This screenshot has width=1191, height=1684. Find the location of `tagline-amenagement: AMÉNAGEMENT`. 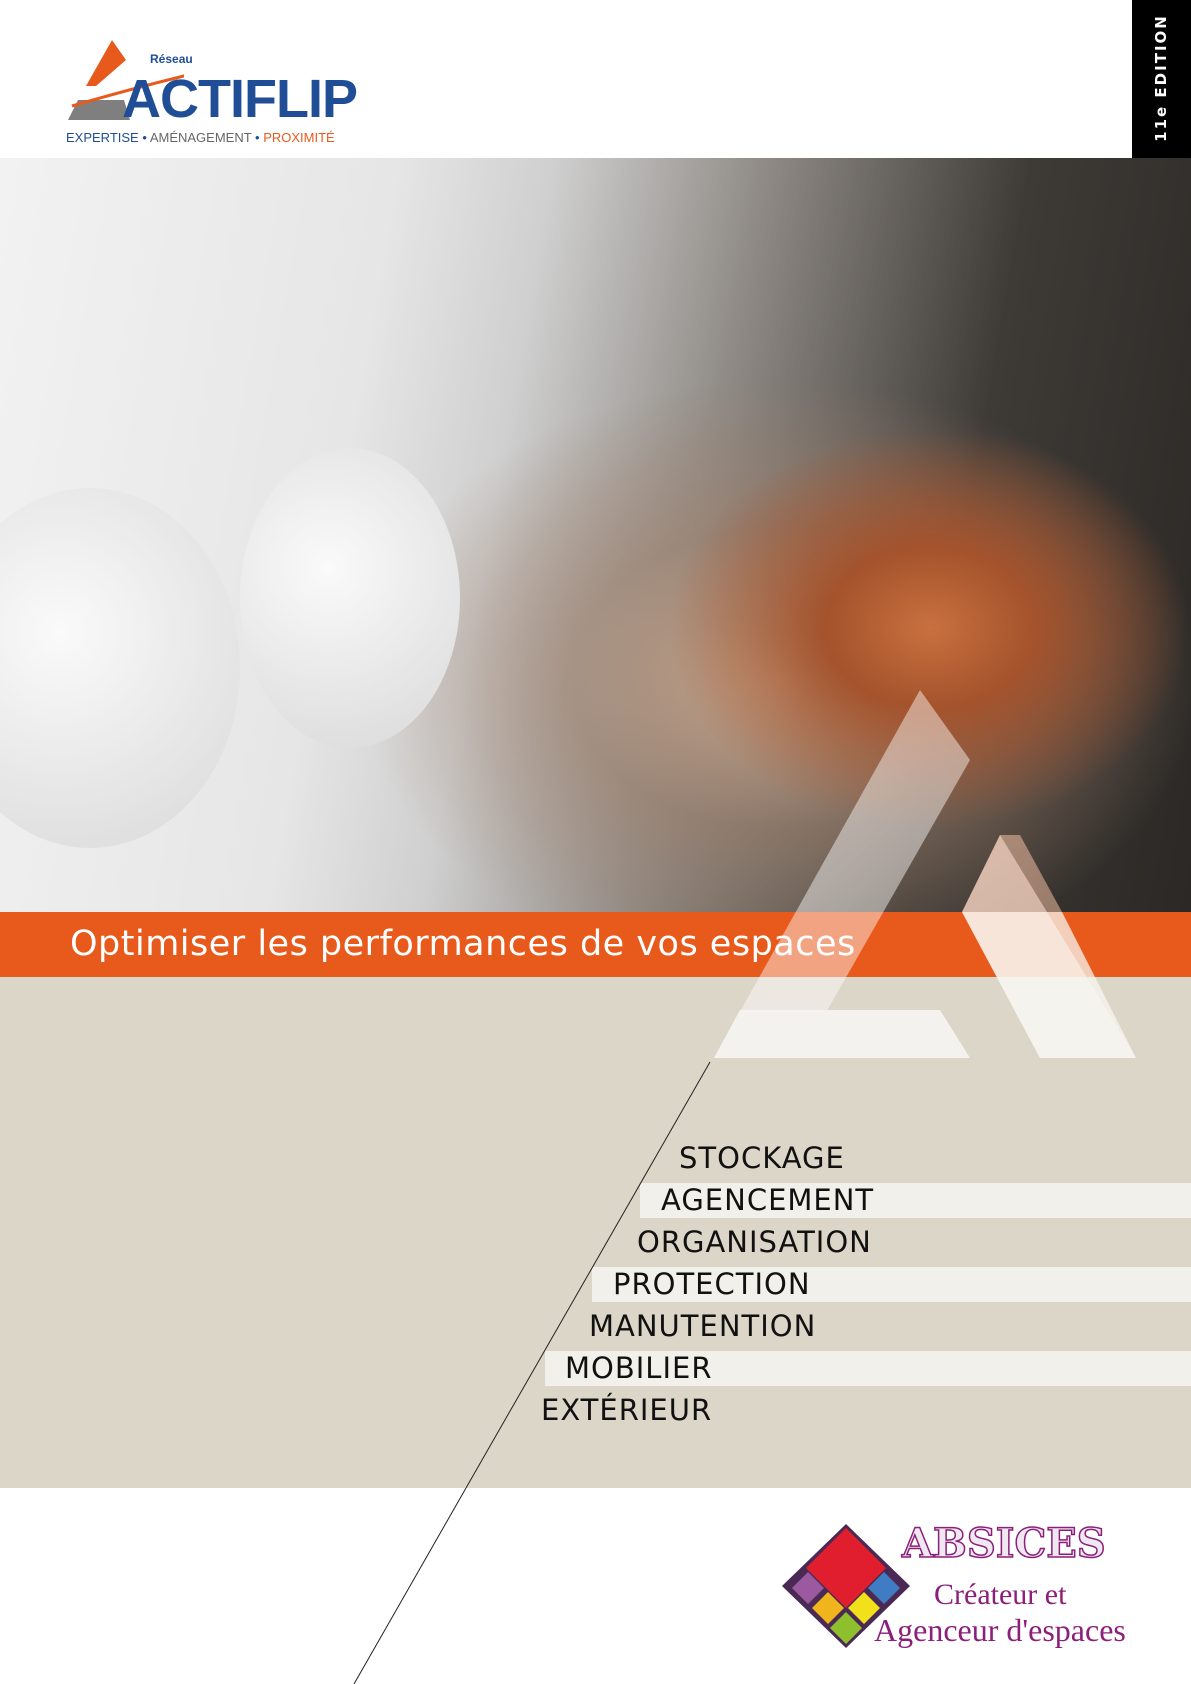

tagline-amenagement: AMÉNAGEMENT is located at coordinates (200, 137).